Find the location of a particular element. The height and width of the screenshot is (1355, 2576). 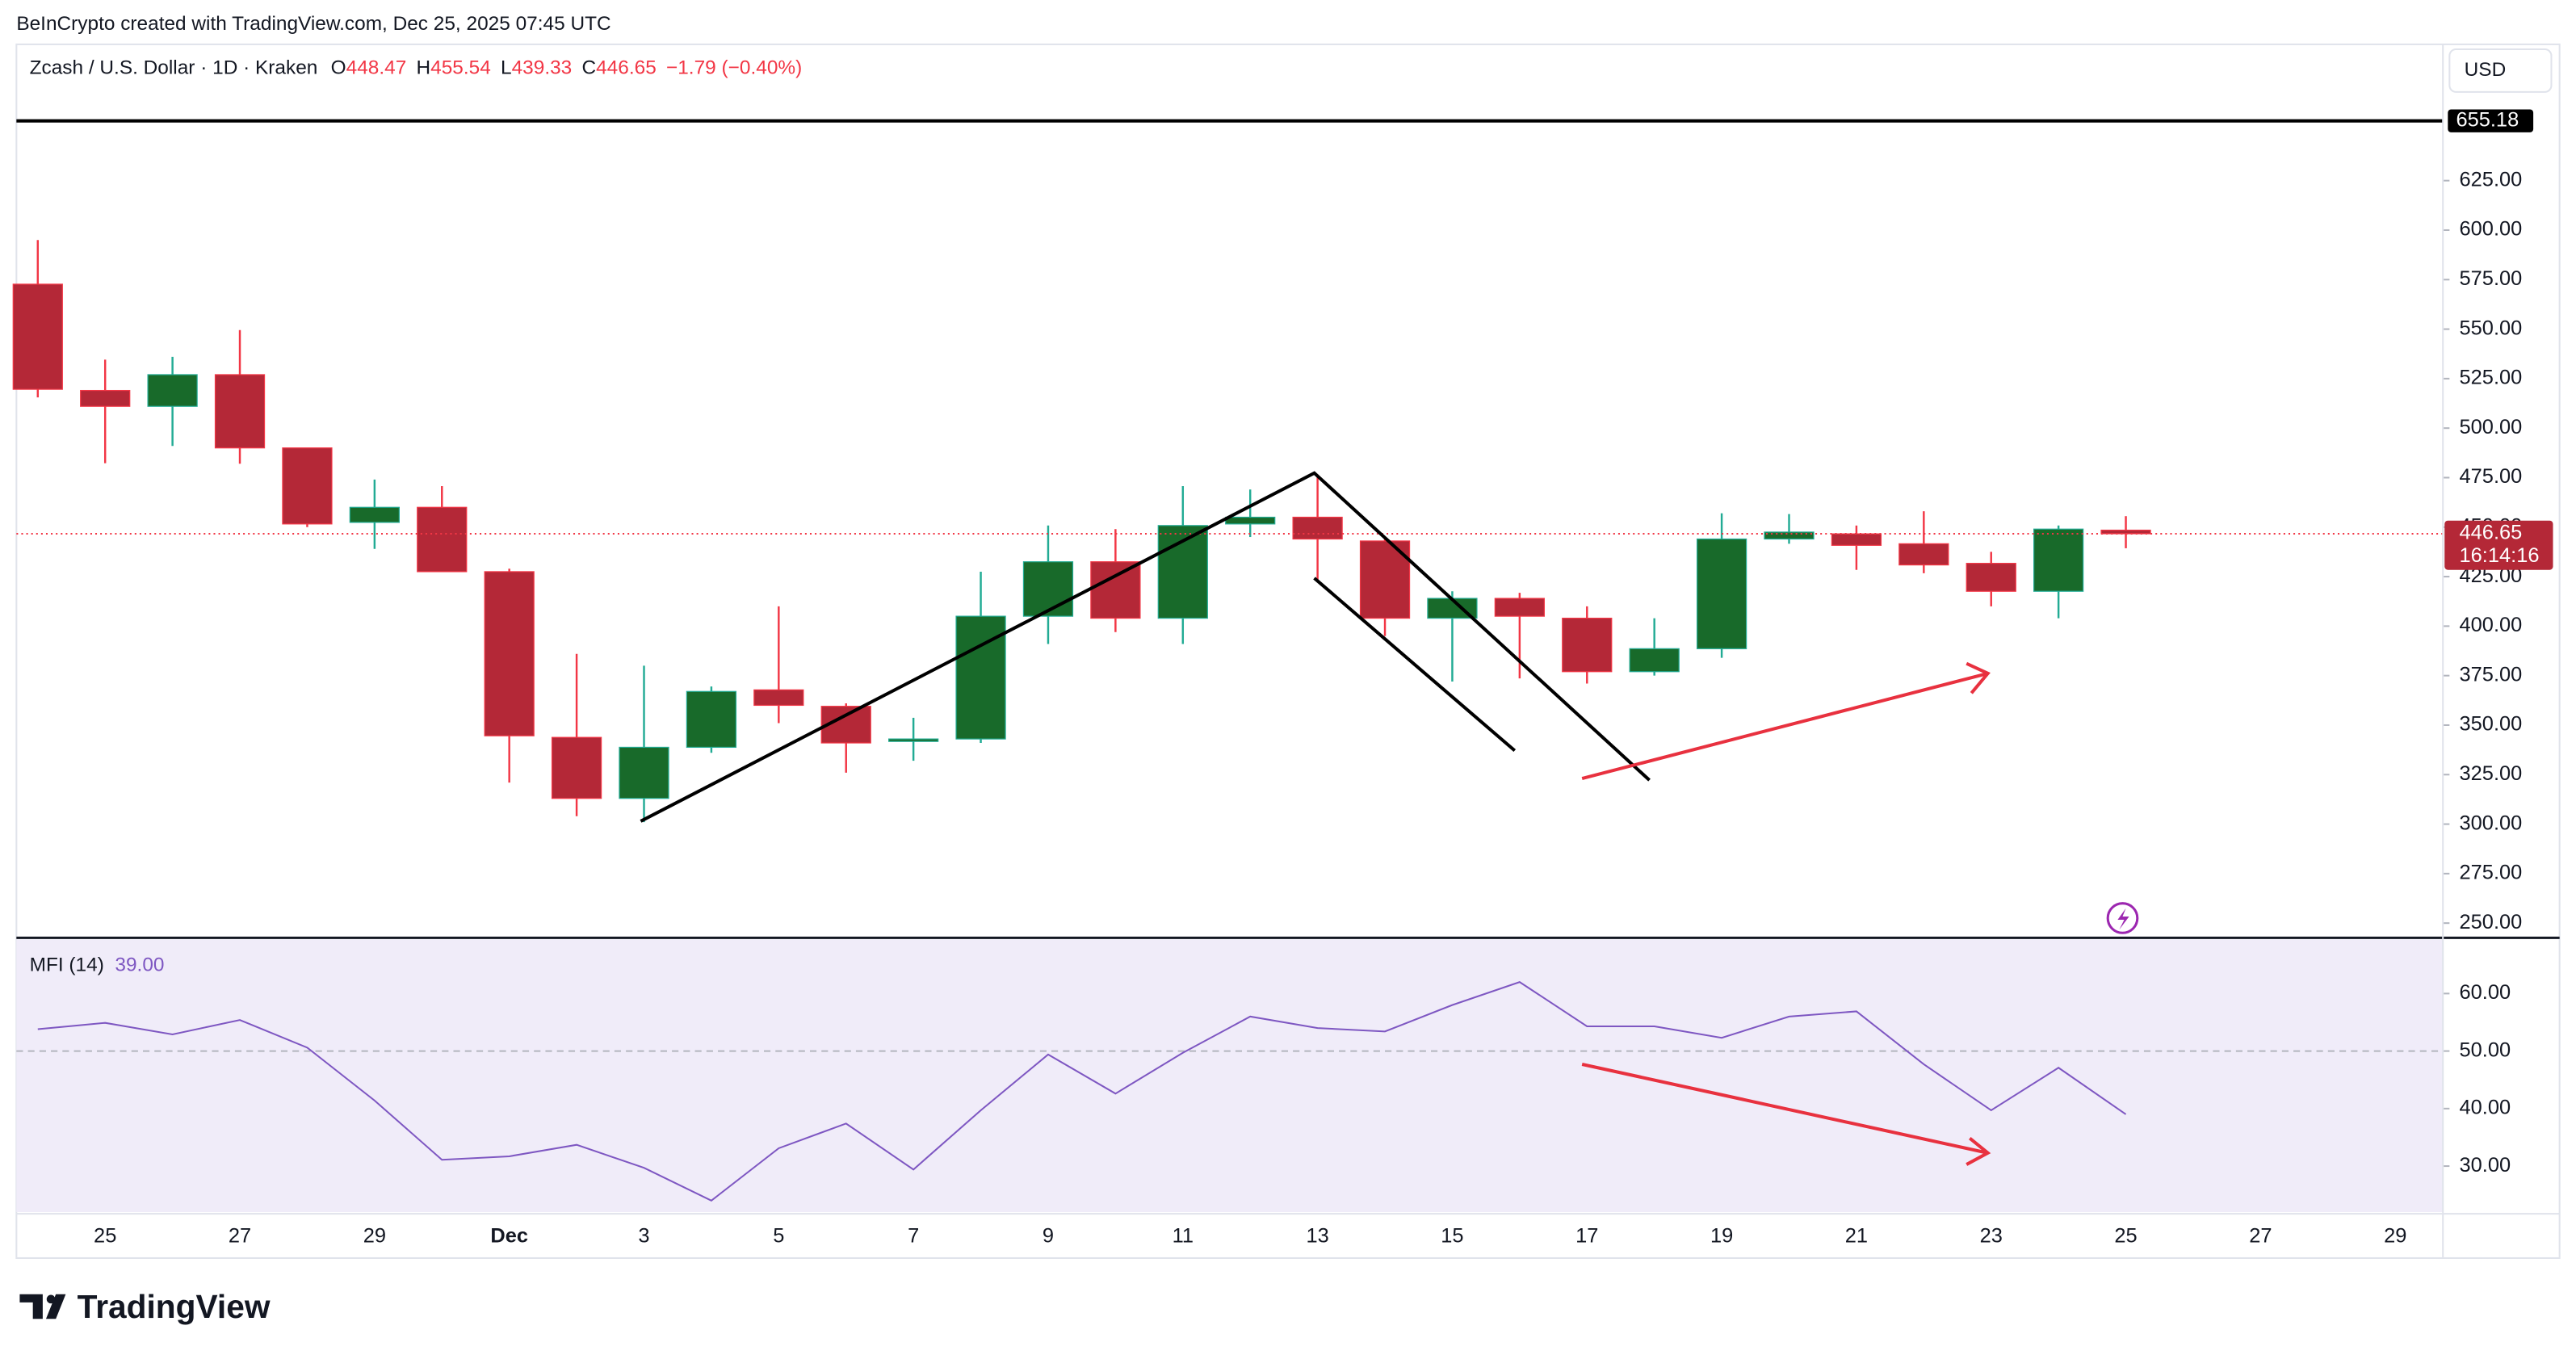

y-tick-label: 30.00 is located at coordinates (2485, 1165).